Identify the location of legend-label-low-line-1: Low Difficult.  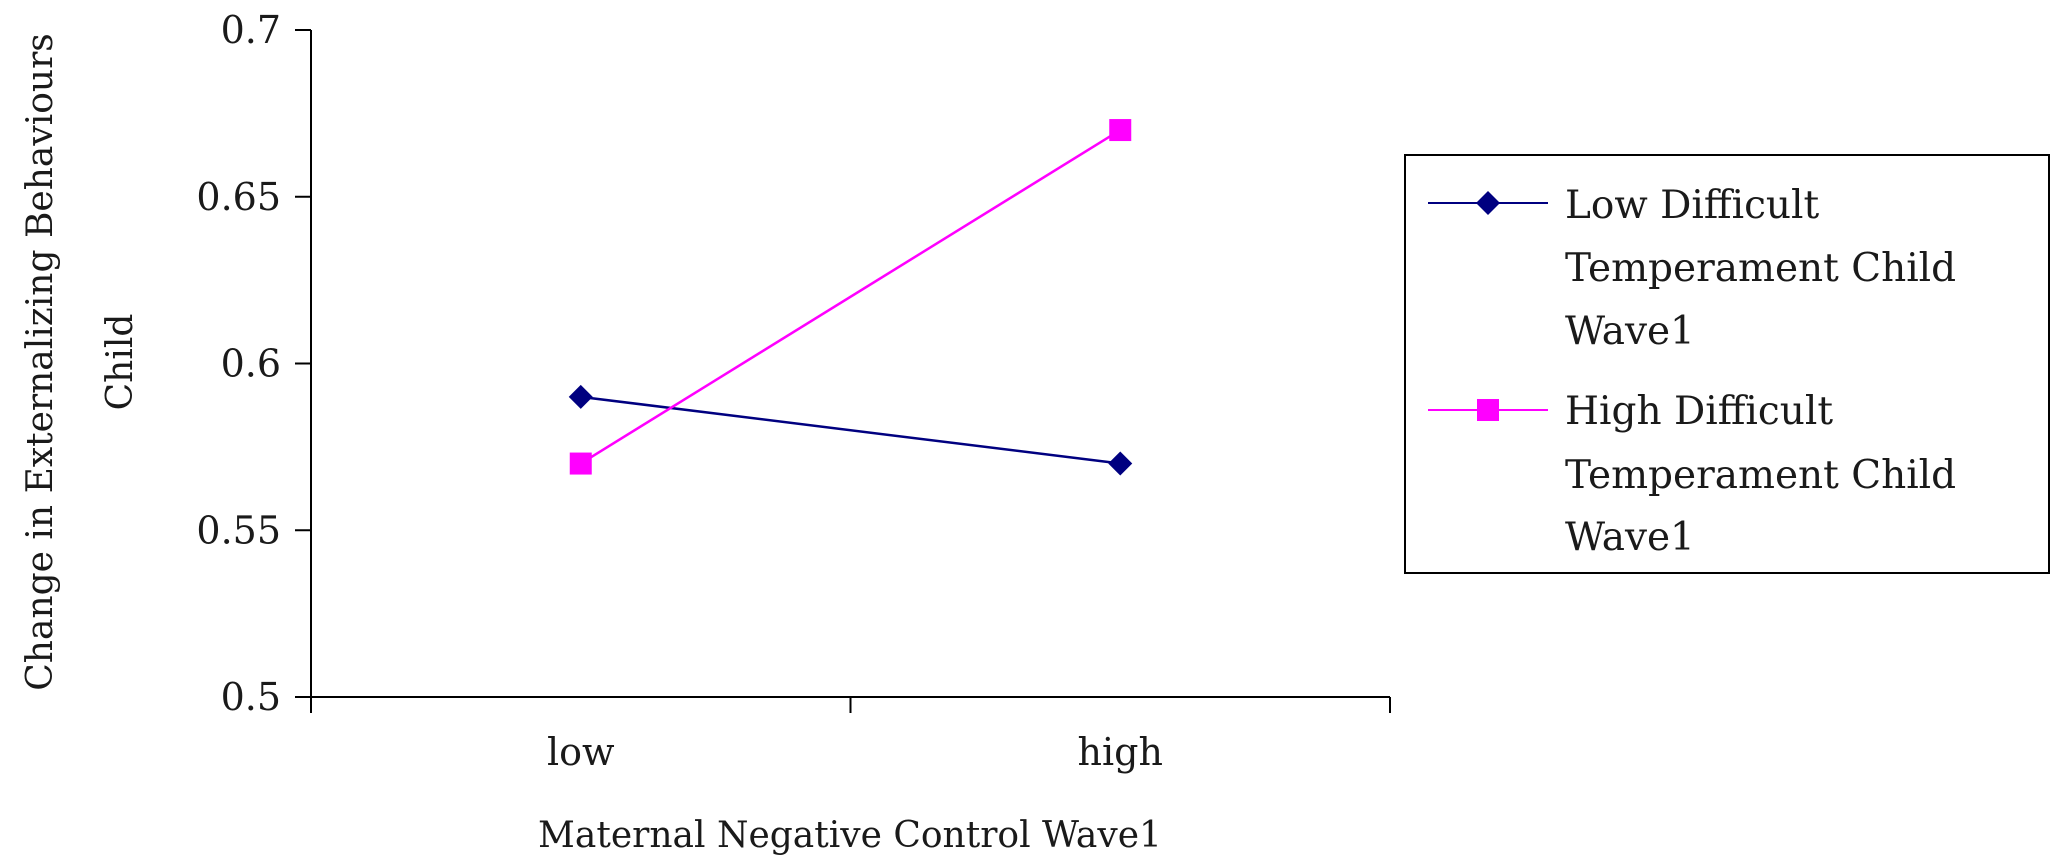
(1692, 205).